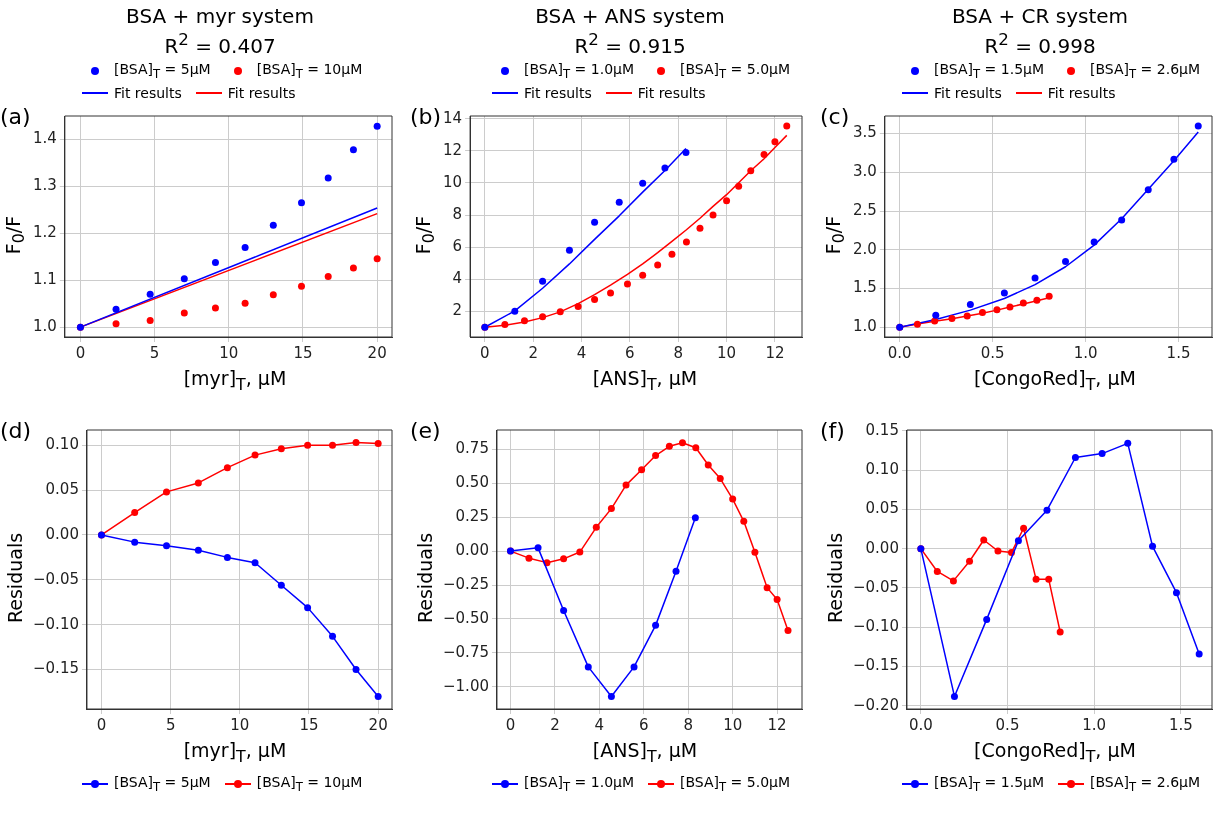  Describe the element at coordinates (1007, 724) in the screenshot. I see `x-tick-label: 0.5` at that location.